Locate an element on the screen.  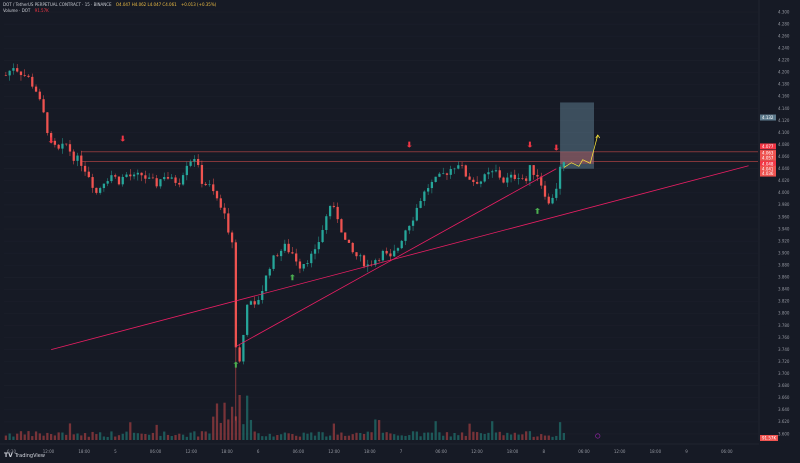
y-tick-label: 3.680 is located at coordinates (784, 385).